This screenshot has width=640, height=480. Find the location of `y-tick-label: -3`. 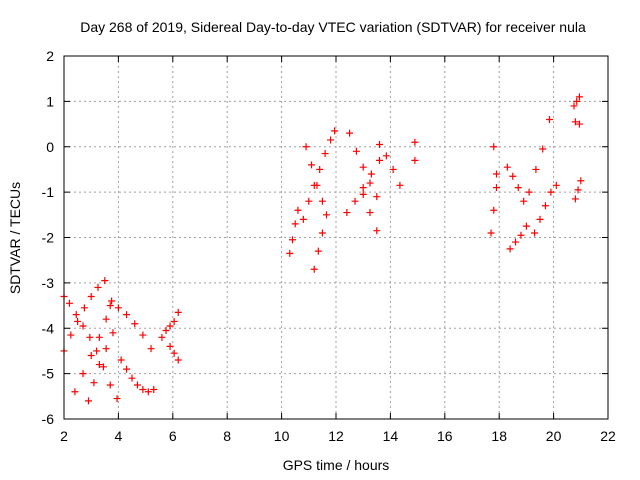

y-tick-label: -3 is located at coordinates (48, 283).